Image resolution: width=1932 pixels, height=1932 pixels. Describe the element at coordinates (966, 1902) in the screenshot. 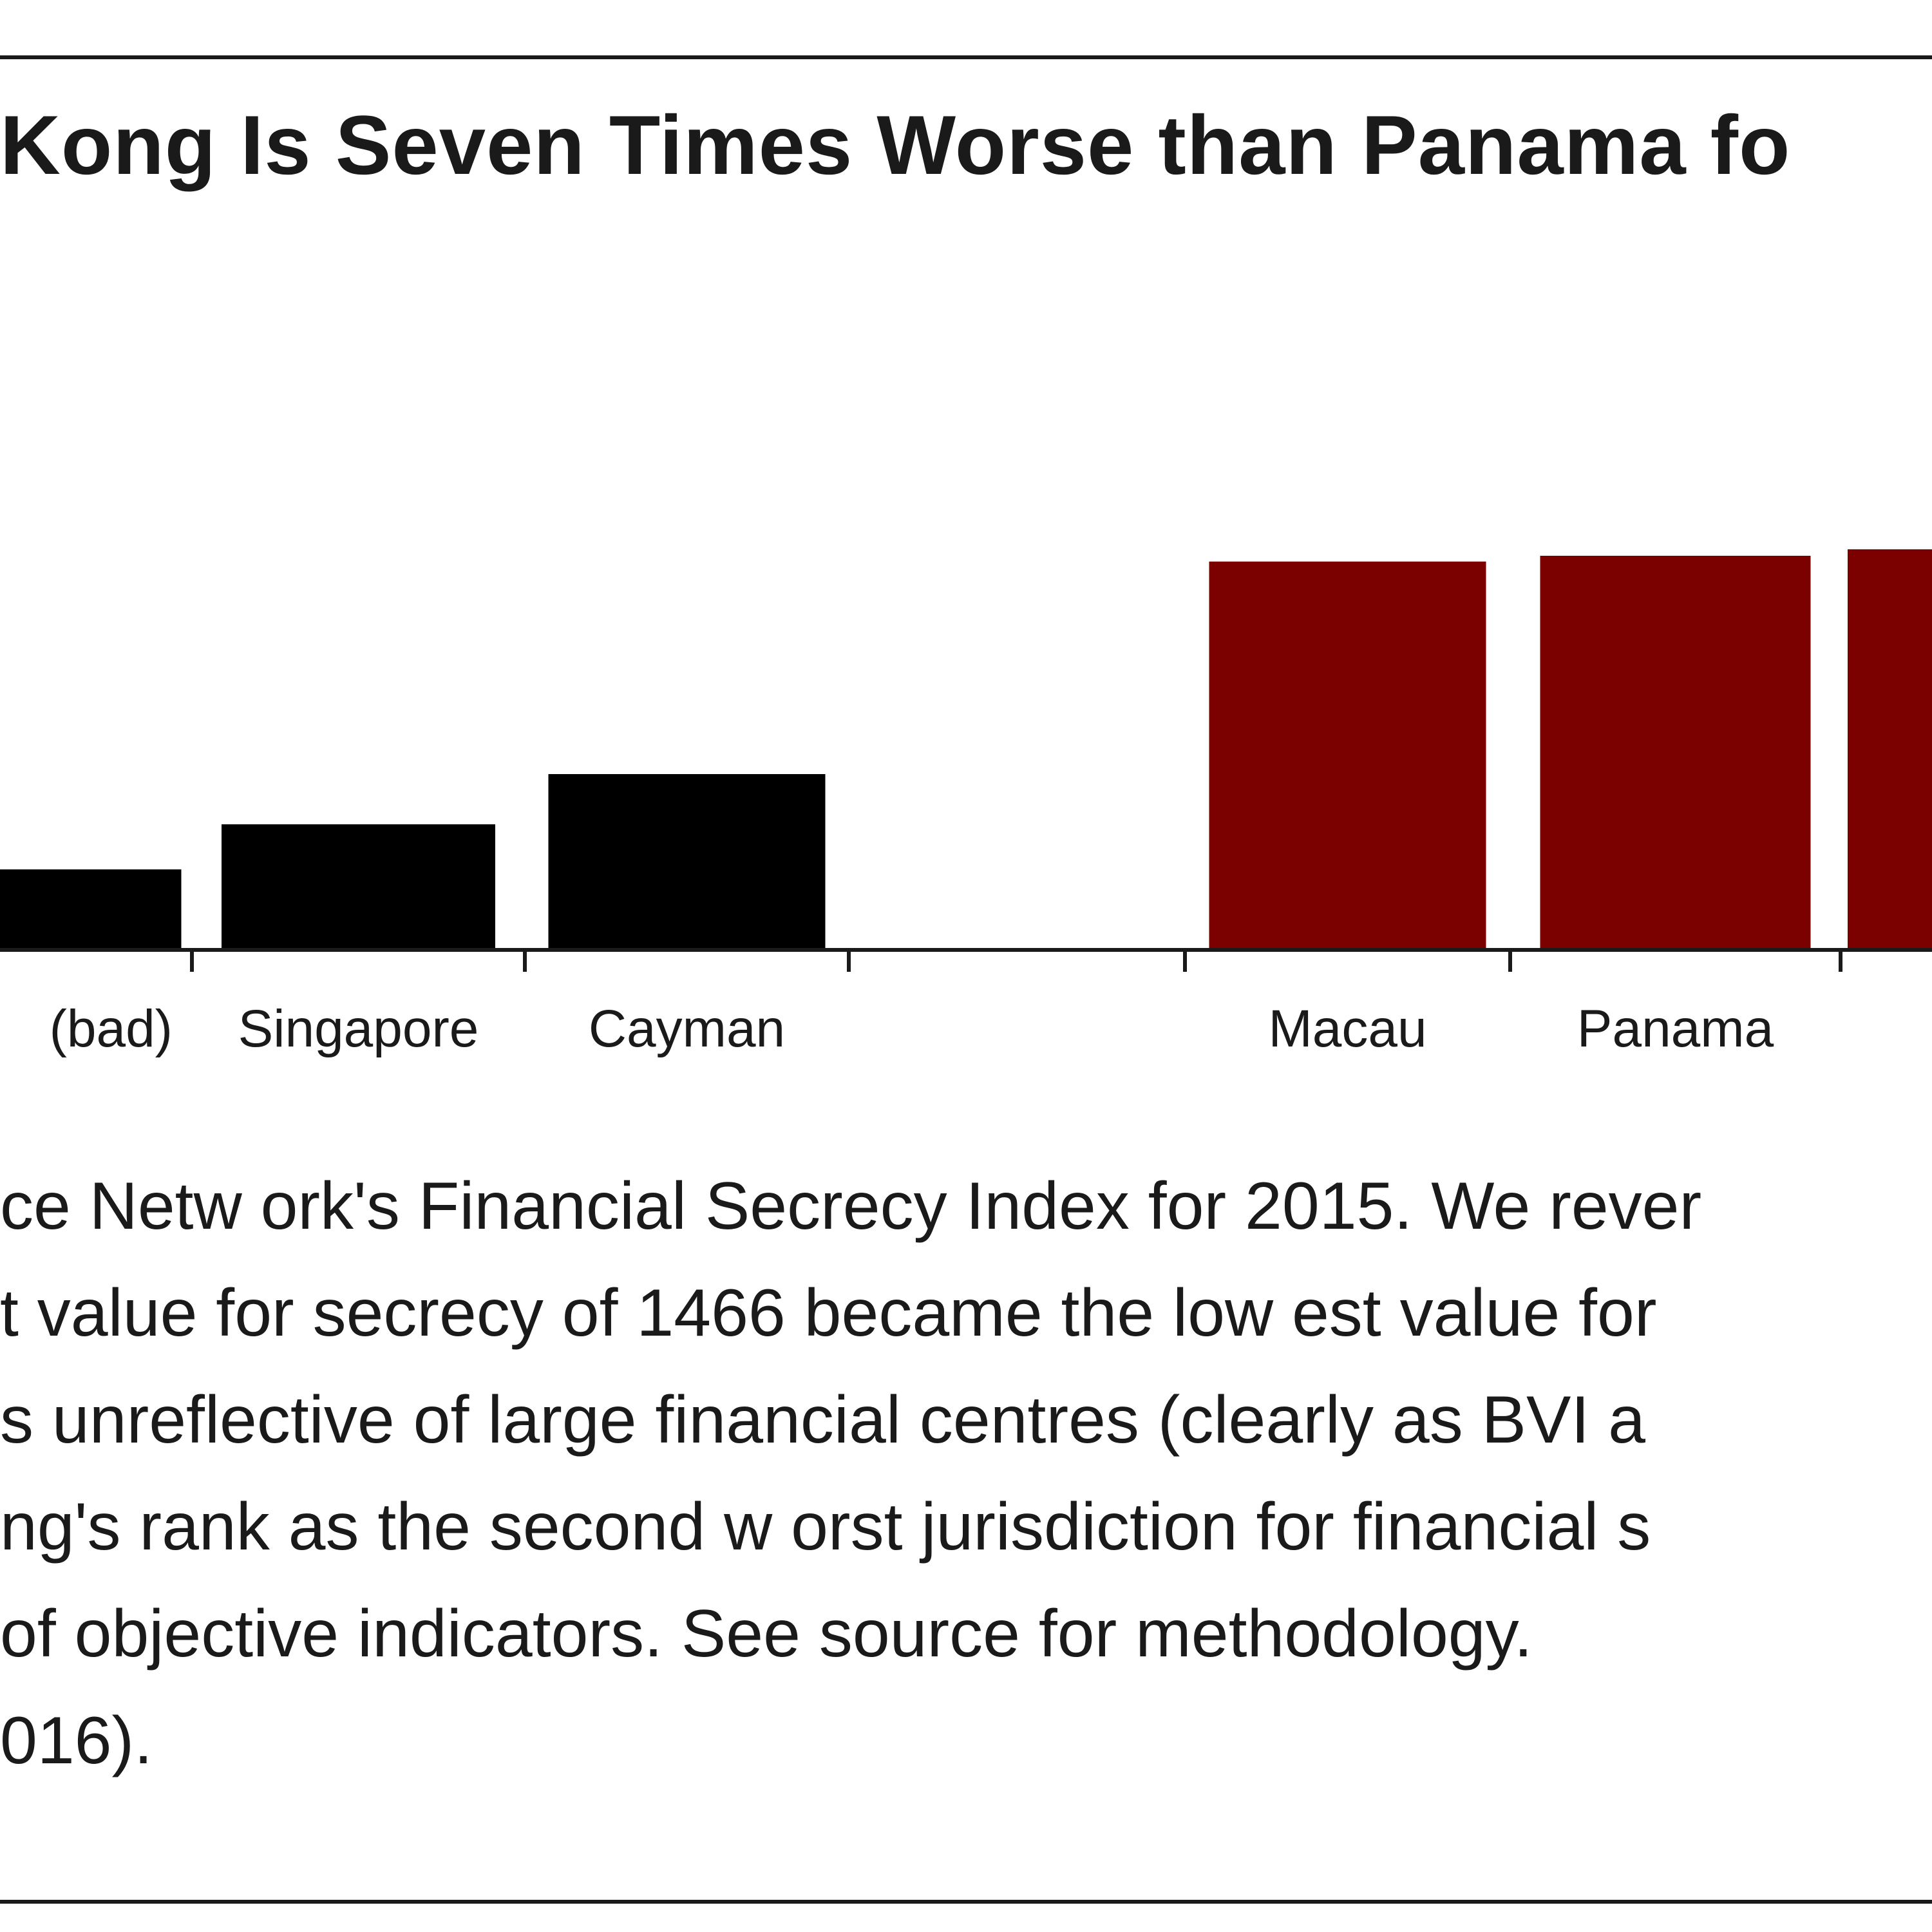

I see `bottom-rule` at that location.